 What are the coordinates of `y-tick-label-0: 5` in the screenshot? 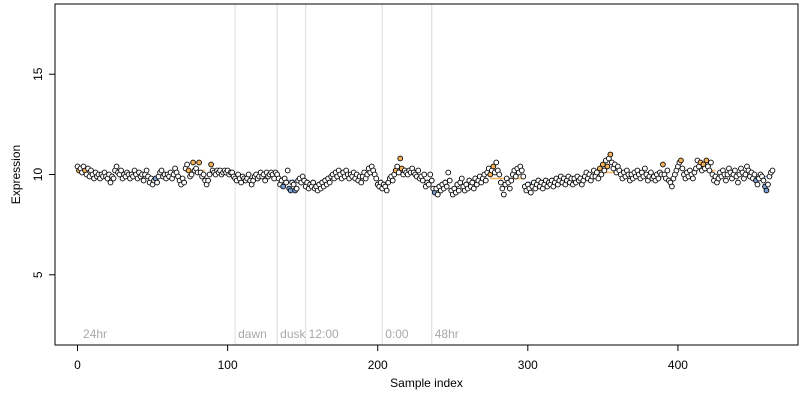 It's located at (38, 274).